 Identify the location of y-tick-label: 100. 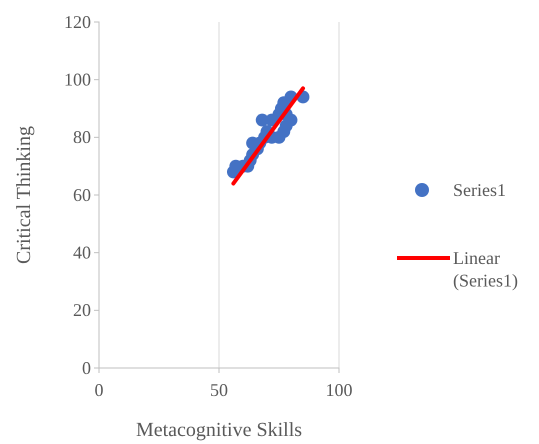
(77, 79).